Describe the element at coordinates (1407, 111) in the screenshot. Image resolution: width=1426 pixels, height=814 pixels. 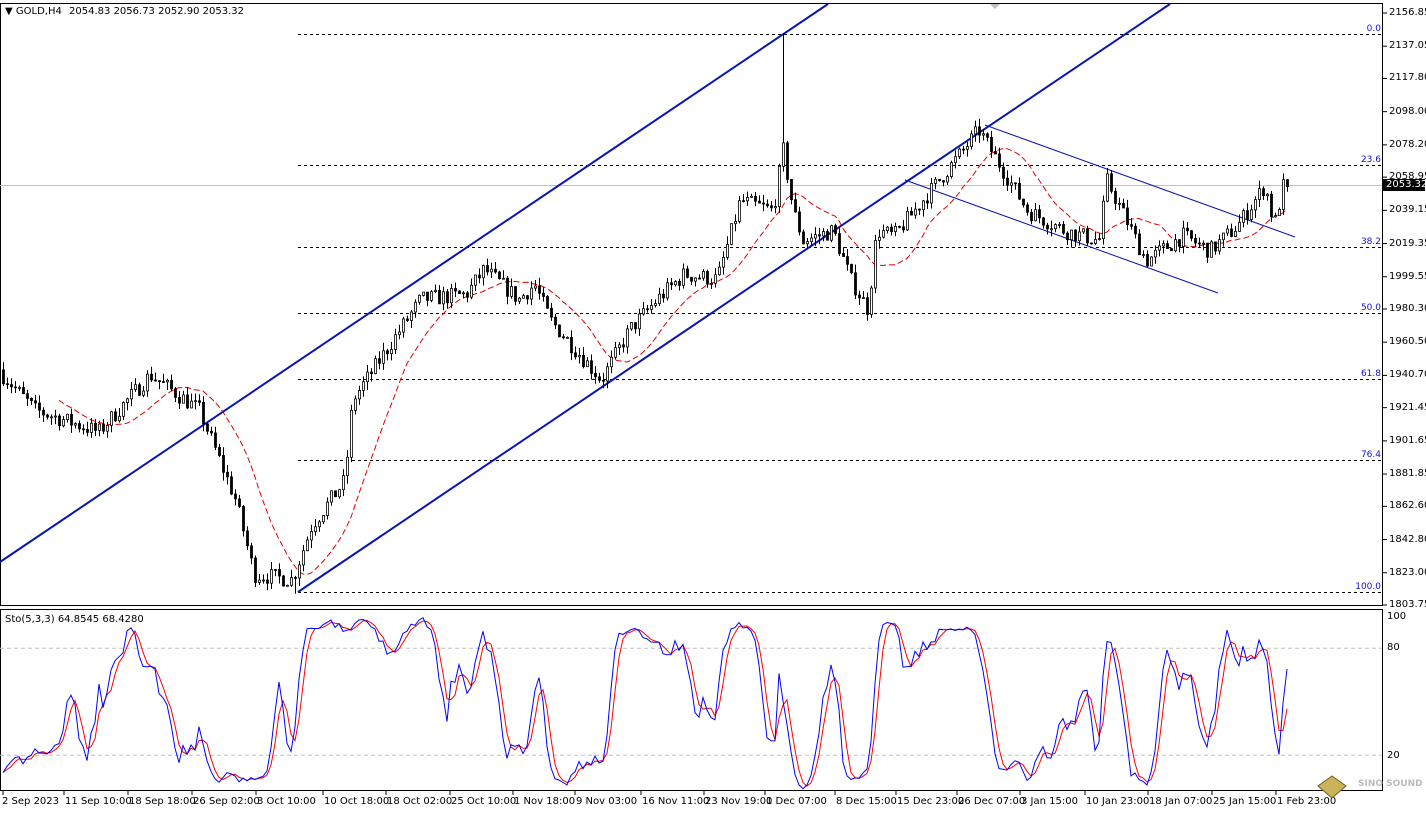
I see `price-axis-label: 2098.00` at that location.